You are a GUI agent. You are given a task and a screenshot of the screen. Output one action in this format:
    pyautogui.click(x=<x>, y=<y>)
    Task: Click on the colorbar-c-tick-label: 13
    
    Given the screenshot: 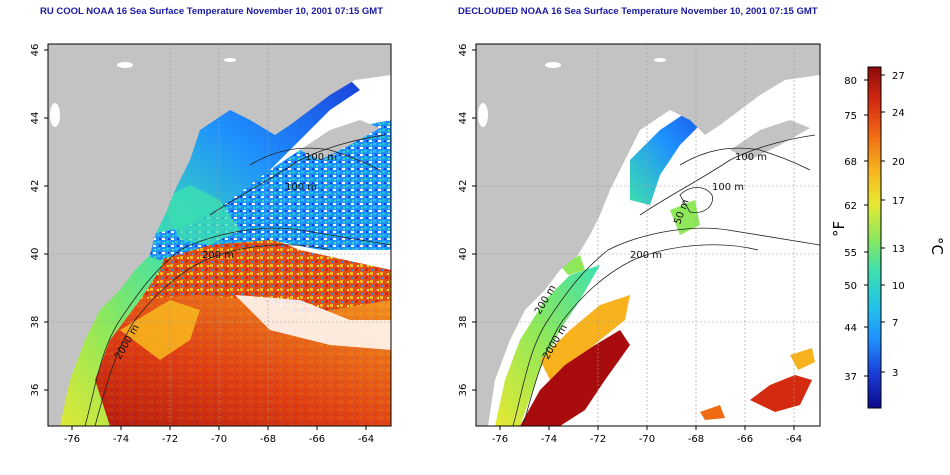 What is the action you would take?
    pyautogui.click(x=898, y=249)
    